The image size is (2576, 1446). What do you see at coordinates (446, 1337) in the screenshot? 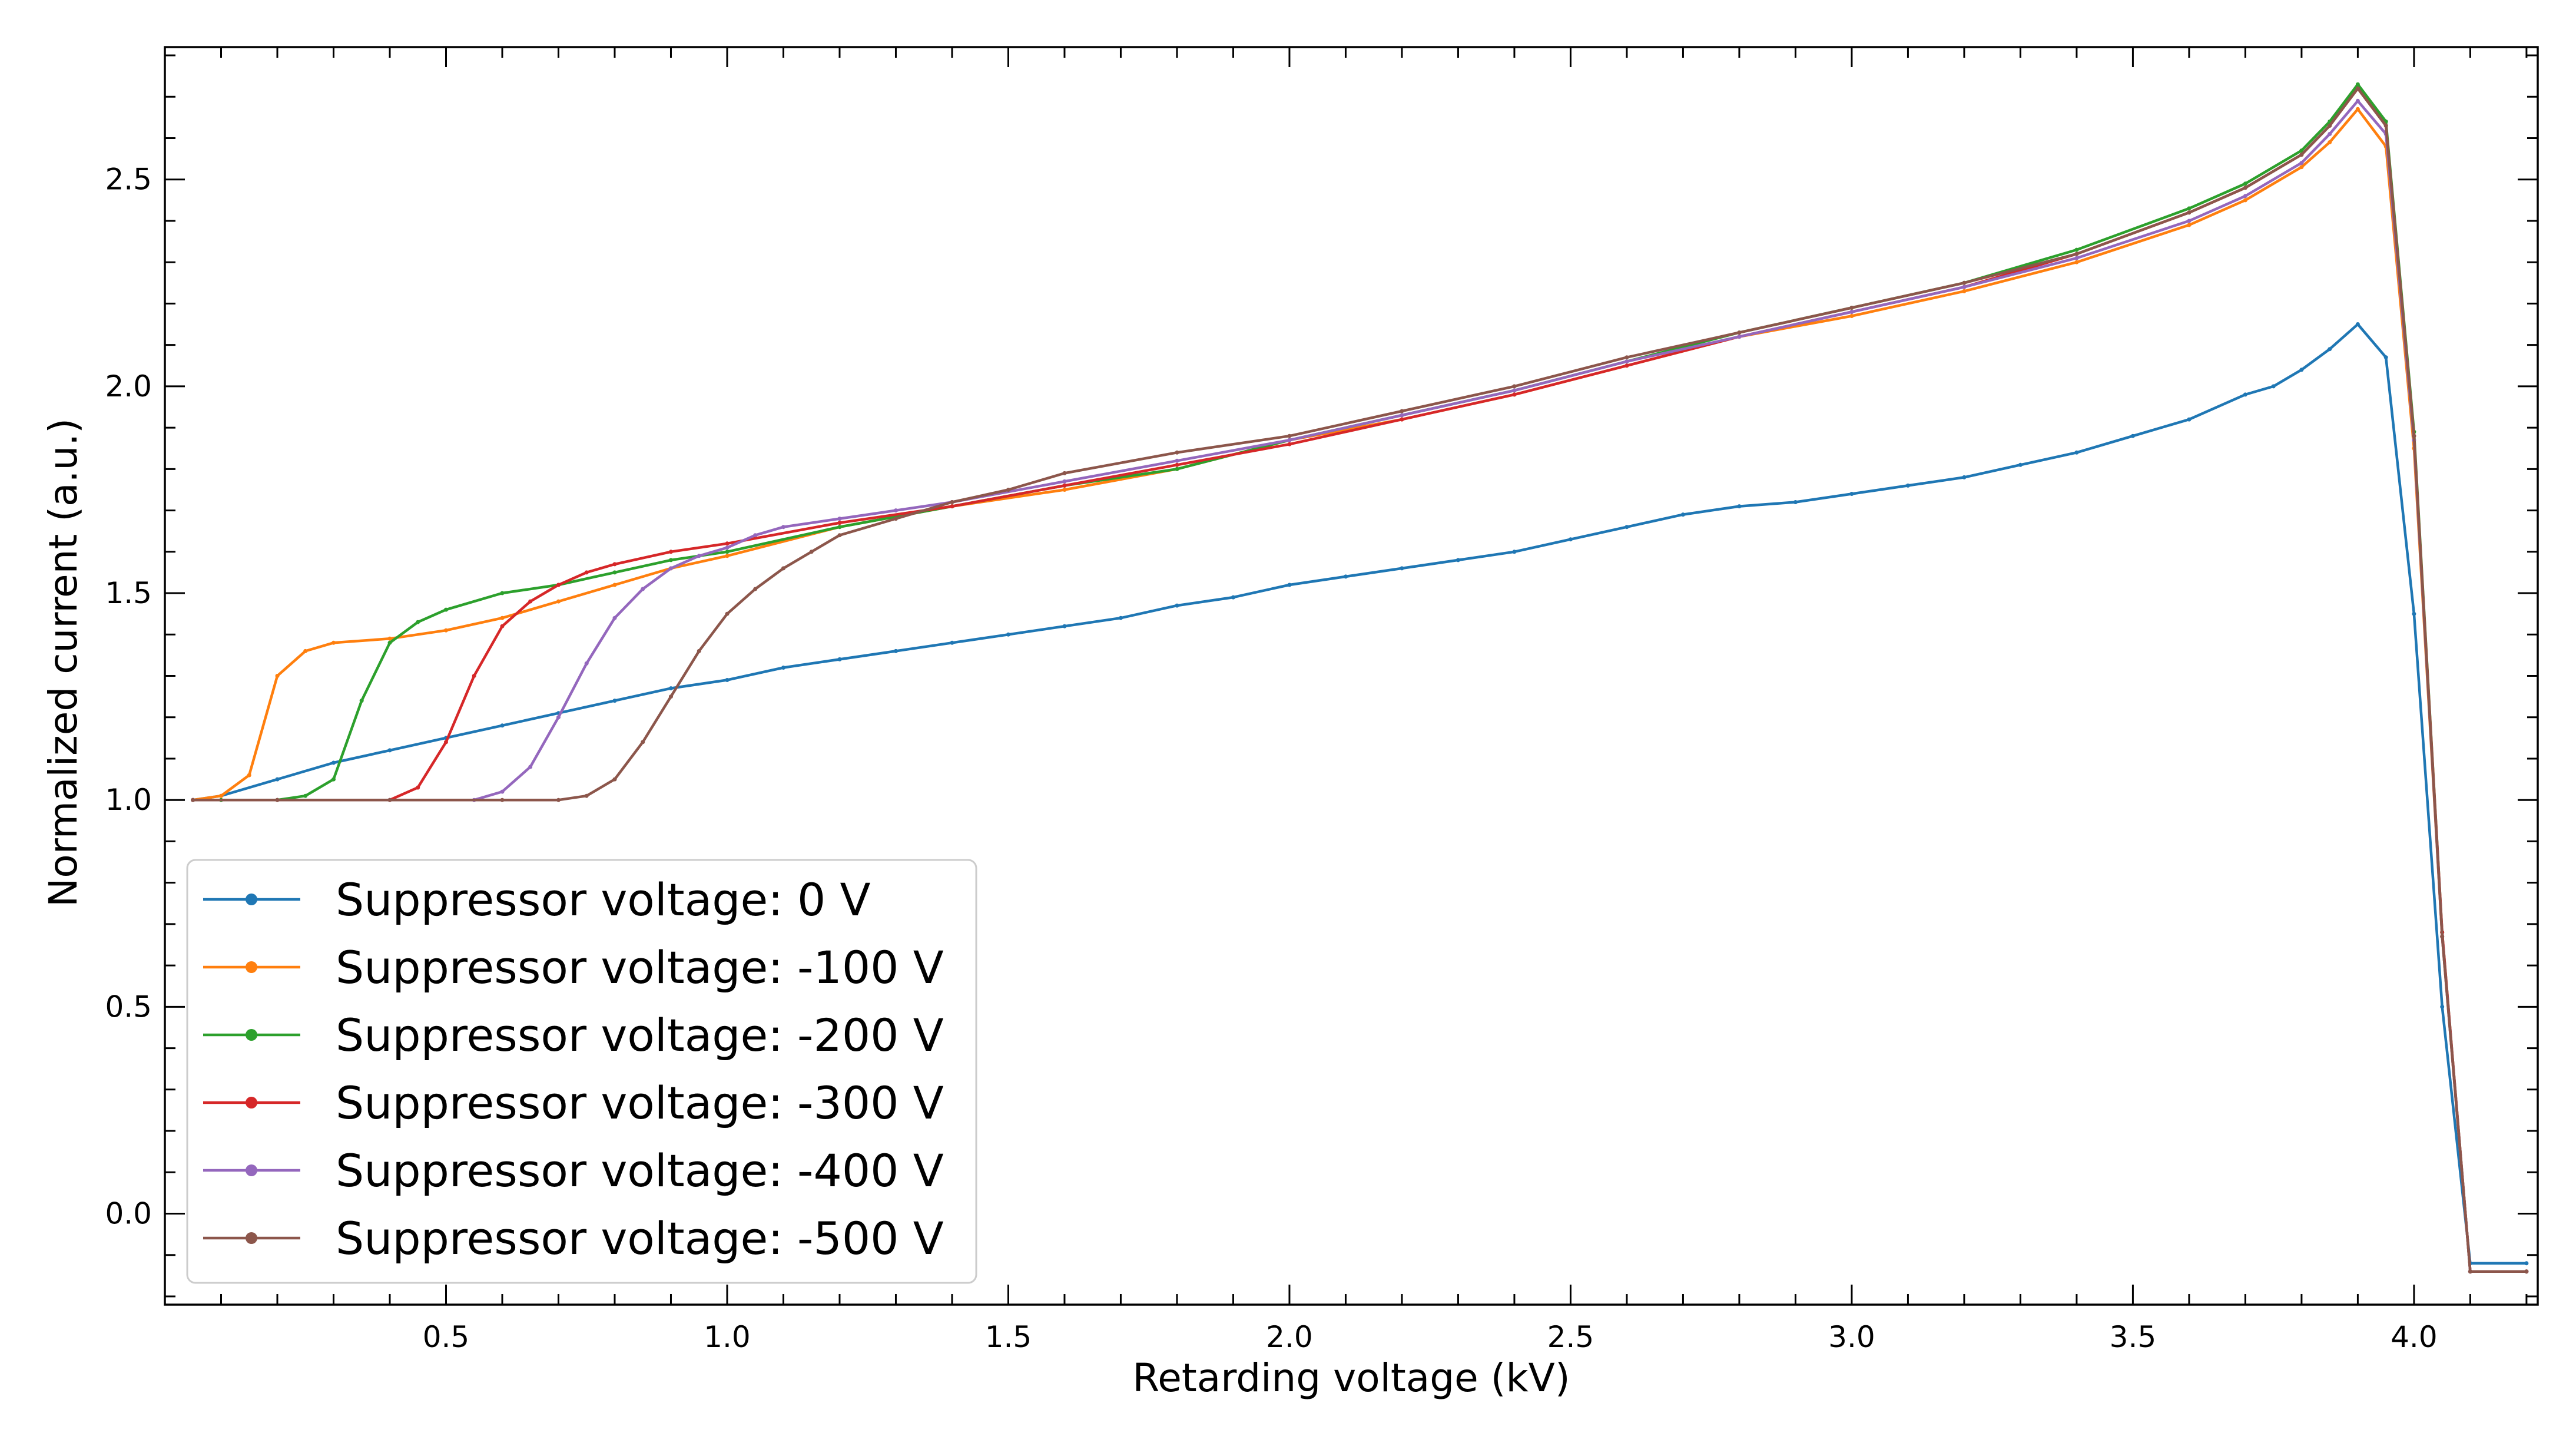
I see `x-tick-label: 0.5` at bounding box center [446, 1337].